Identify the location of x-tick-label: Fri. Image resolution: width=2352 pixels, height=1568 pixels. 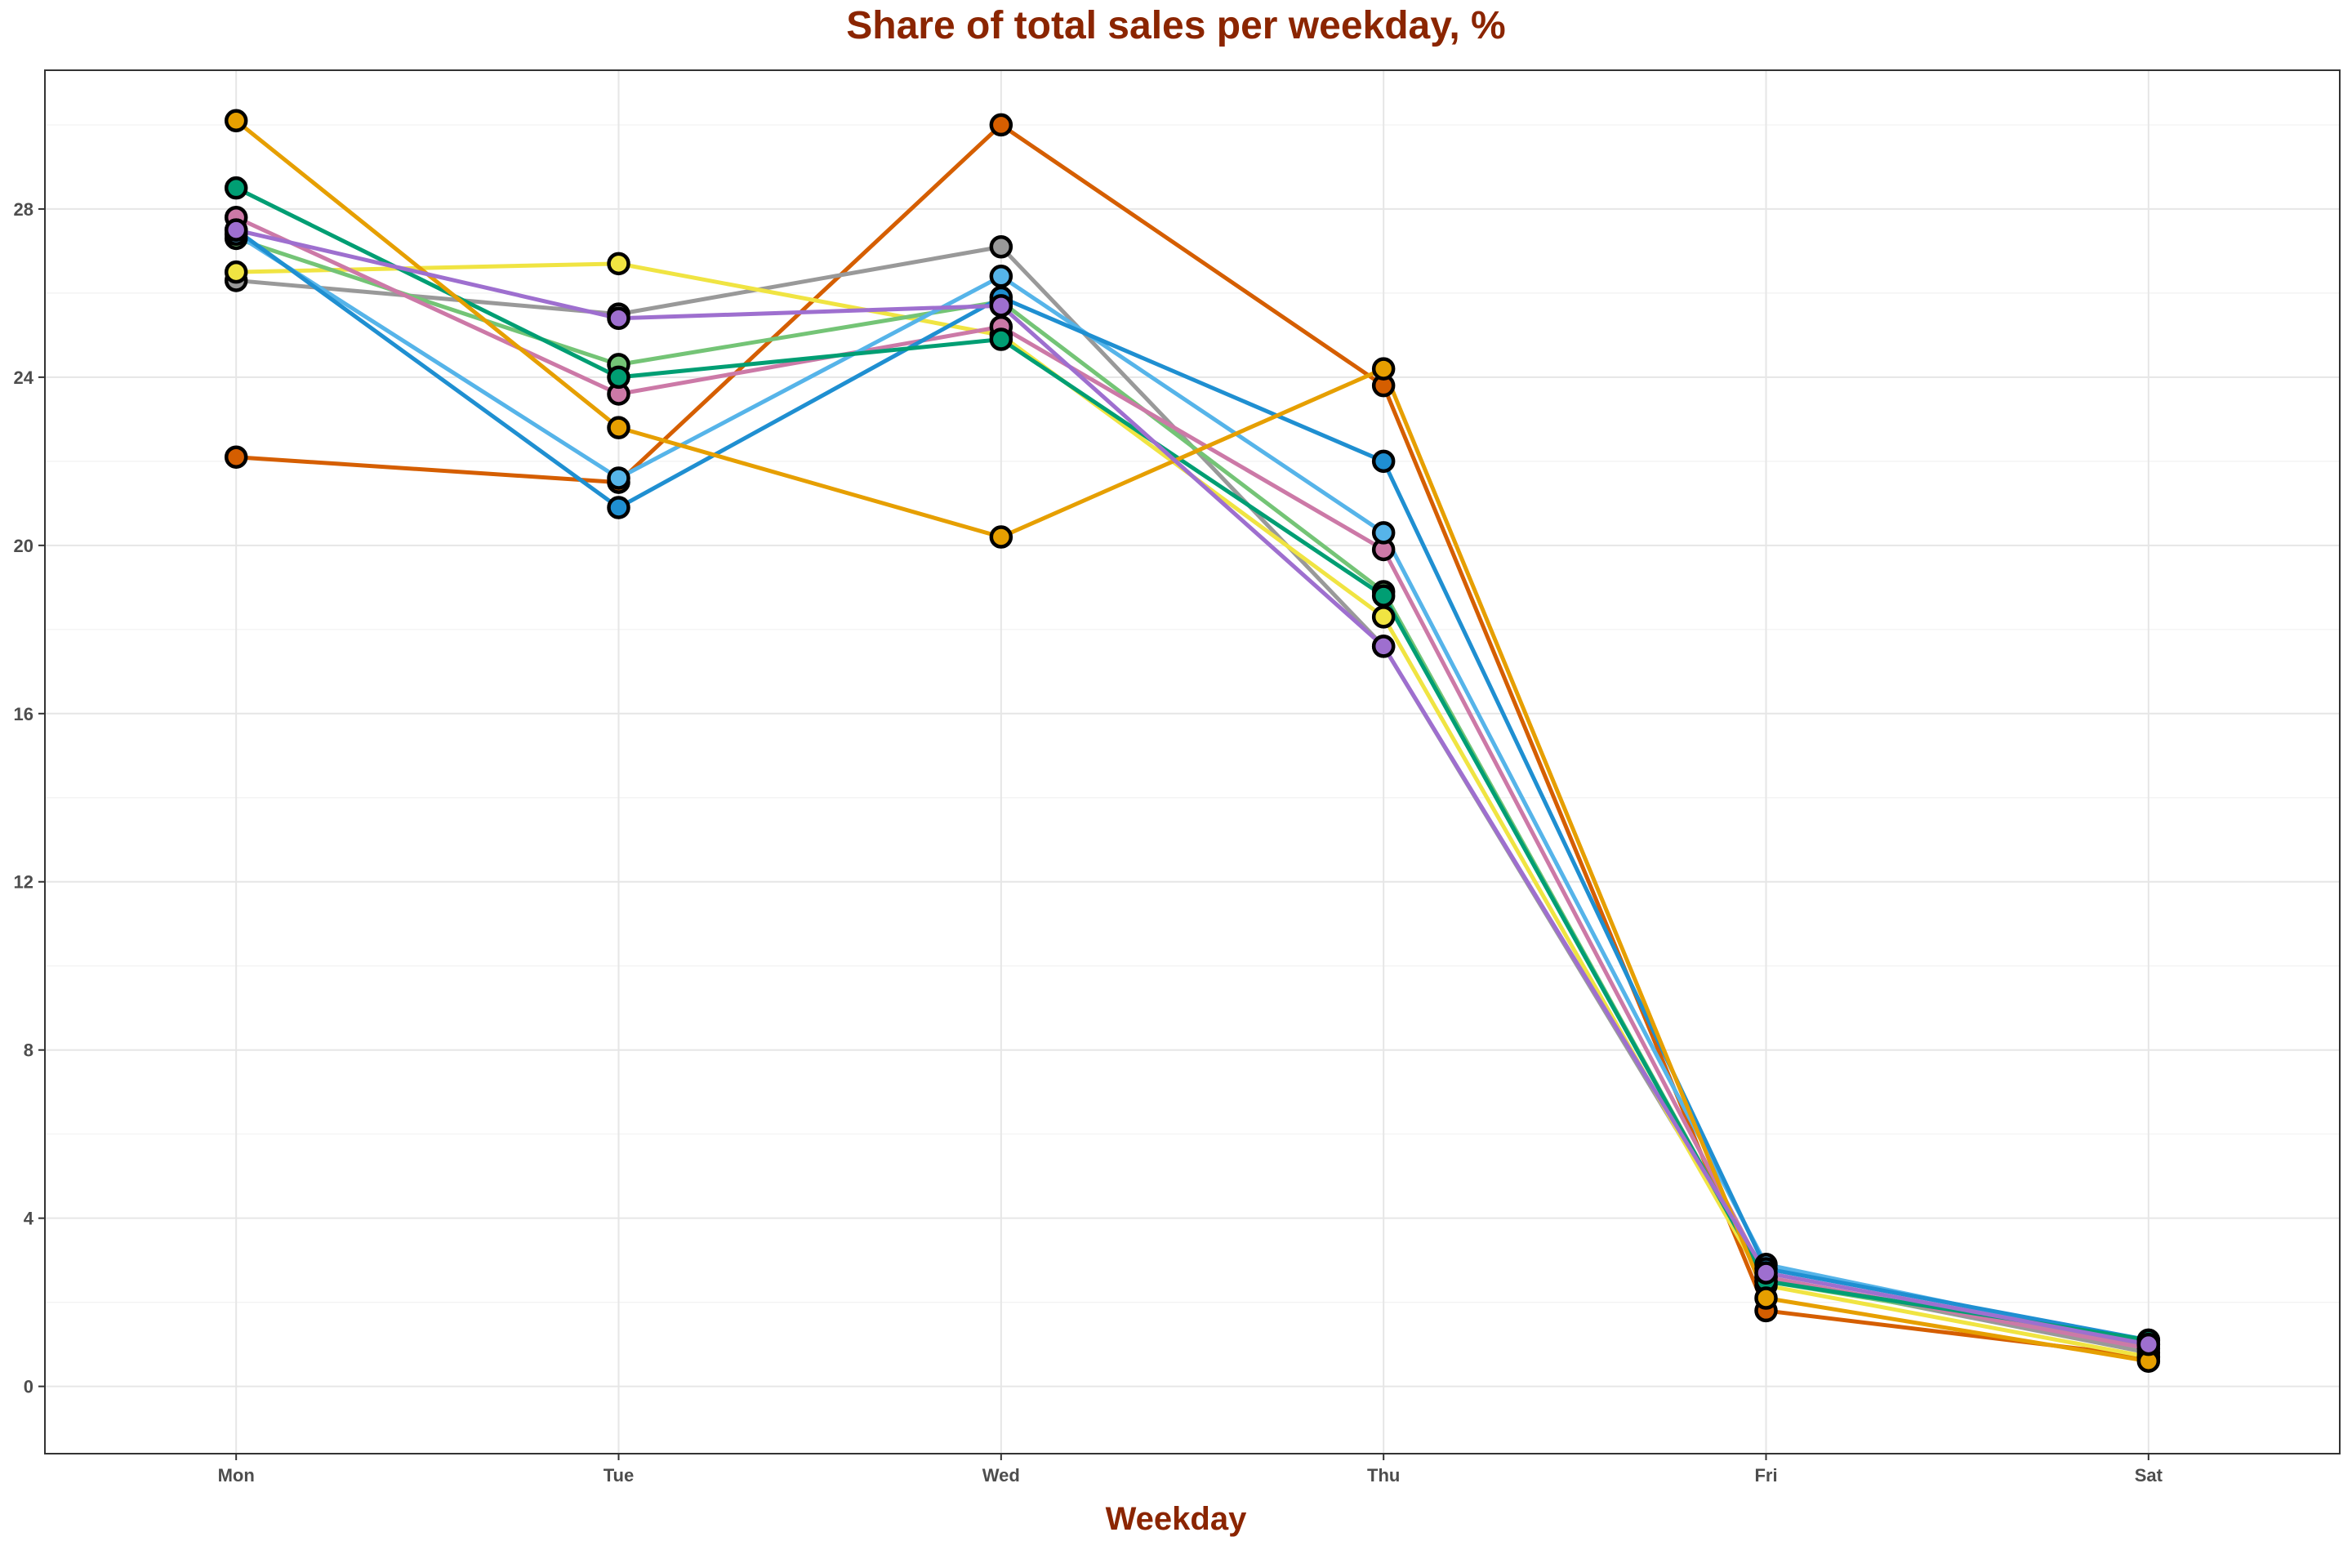
(1765, 1475).